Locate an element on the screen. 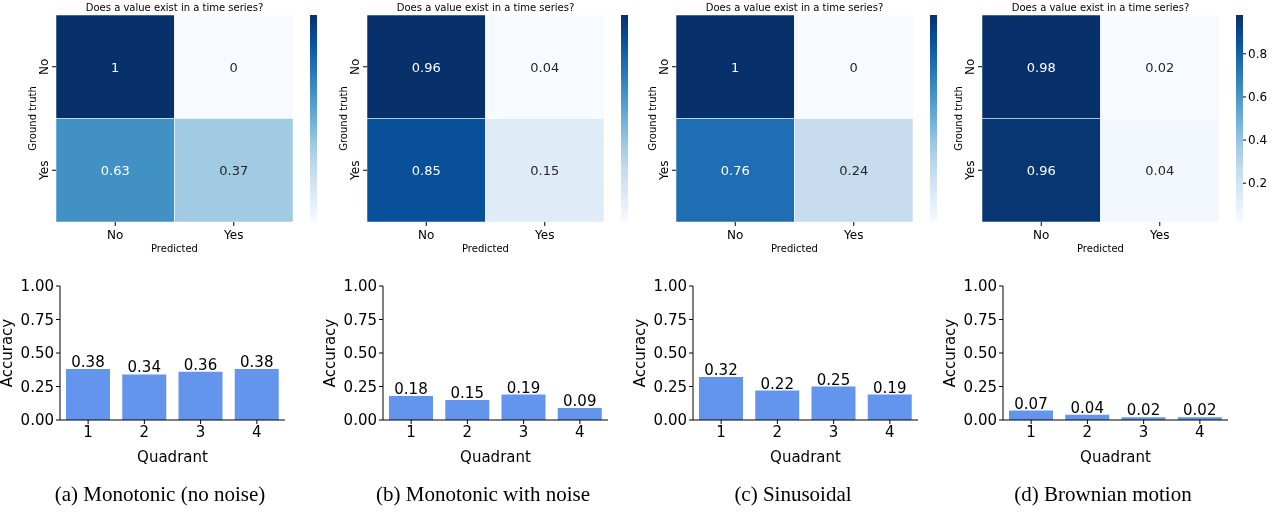 The width and height of the screenshot is (1286, 519). color-bar-label: 0.6 is located at coordinates (1258, 96).